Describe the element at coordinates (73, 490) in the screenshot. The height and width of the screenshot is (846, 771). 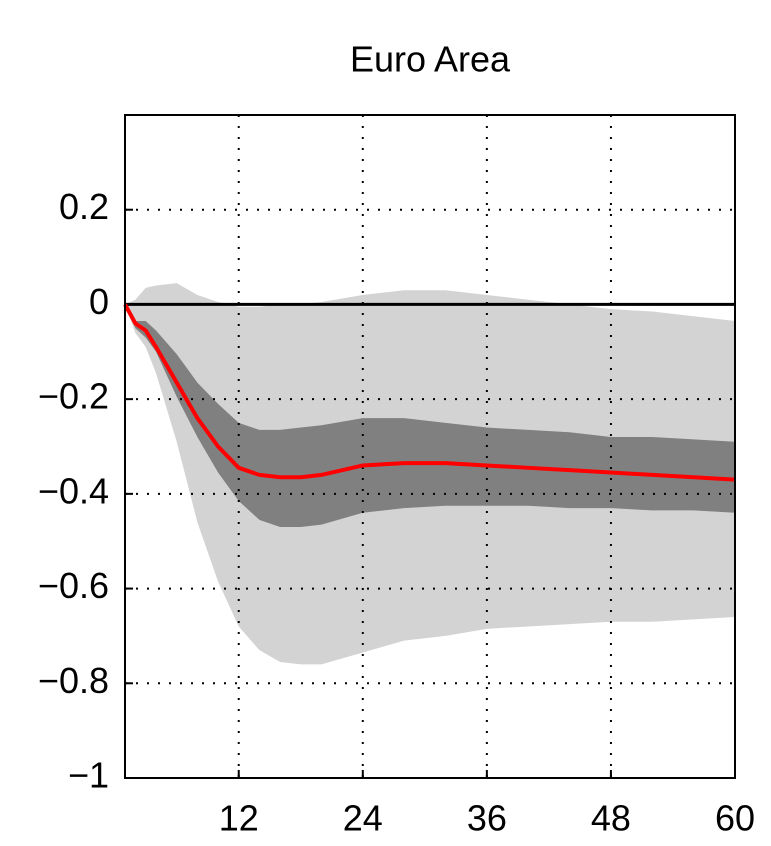
I see `y-tick-label: −0.4` at that location.